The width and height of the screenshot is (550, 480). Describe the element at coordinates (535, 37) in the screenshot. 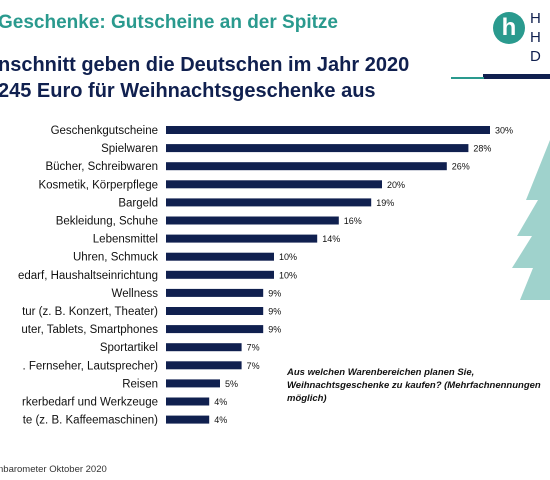

I see `logo-letter-2: H` at that location.